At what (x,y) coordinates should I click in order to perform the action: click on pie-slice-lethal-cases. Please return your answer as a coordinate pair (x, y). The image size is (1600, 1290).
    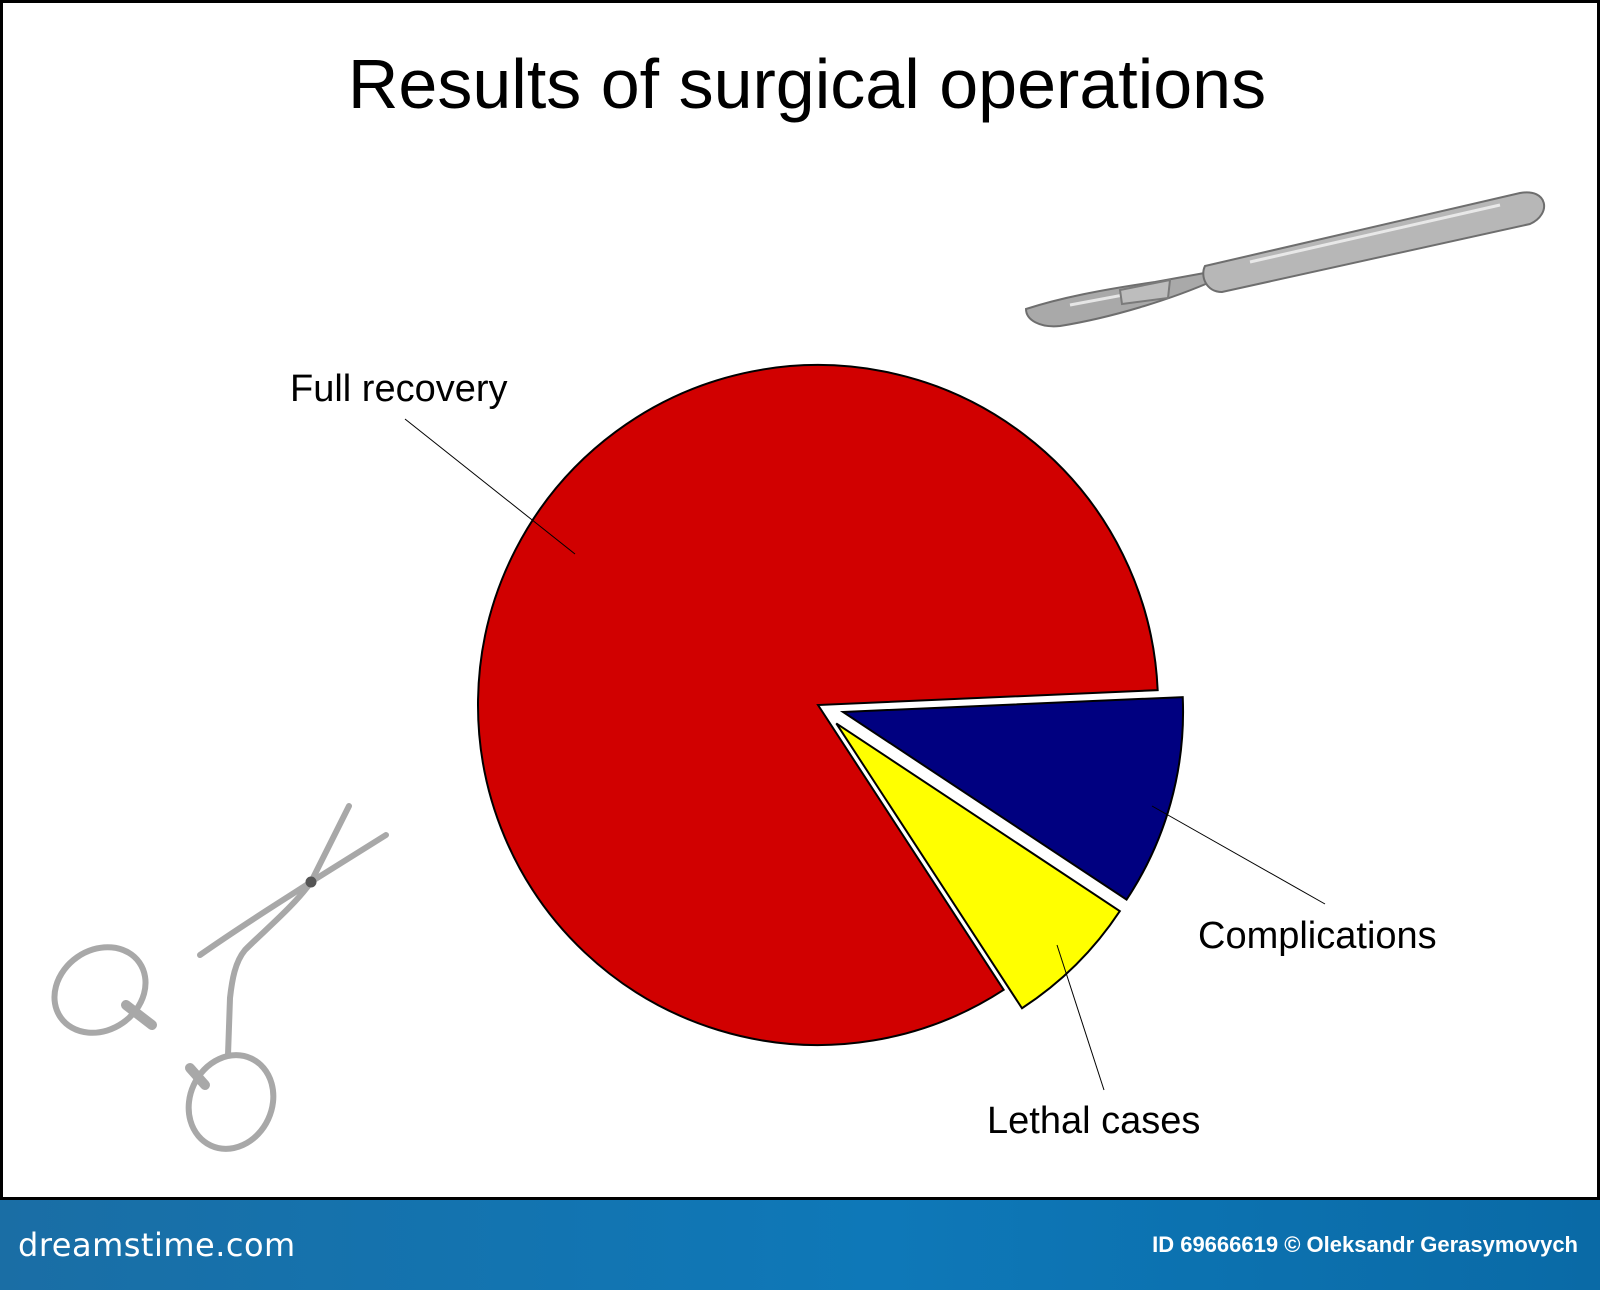
    Looking at the image, I should click on (978, 866).